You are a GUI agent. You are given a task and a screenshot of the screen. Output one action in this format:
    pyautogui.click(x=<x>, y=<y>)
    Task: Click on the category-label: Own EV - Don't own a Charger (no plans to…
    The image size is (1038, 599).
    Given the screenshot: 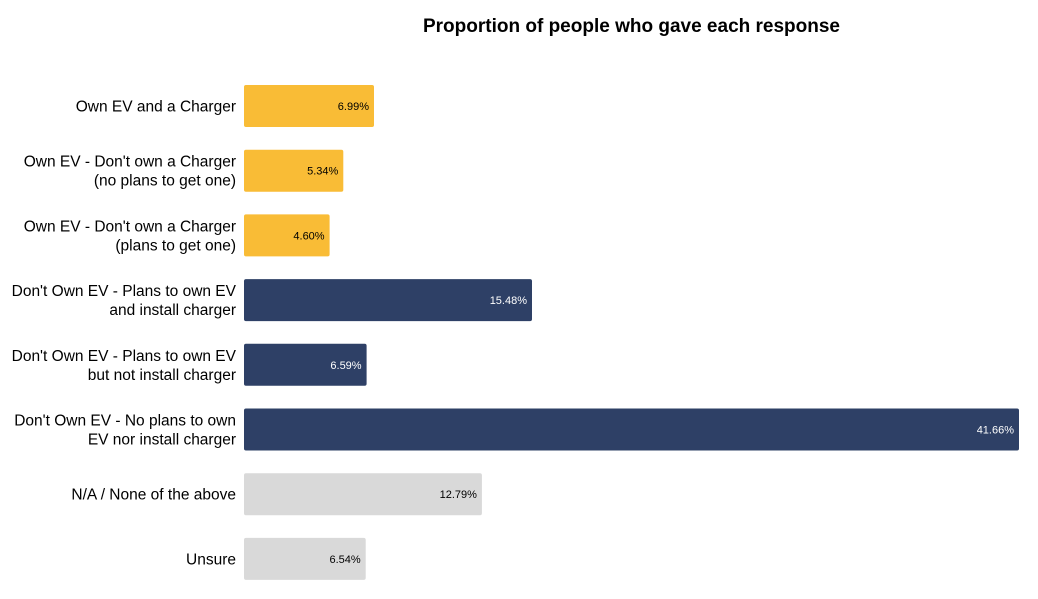 What is the action you would take?
    pyautogui.click(x=130, y=172)
    